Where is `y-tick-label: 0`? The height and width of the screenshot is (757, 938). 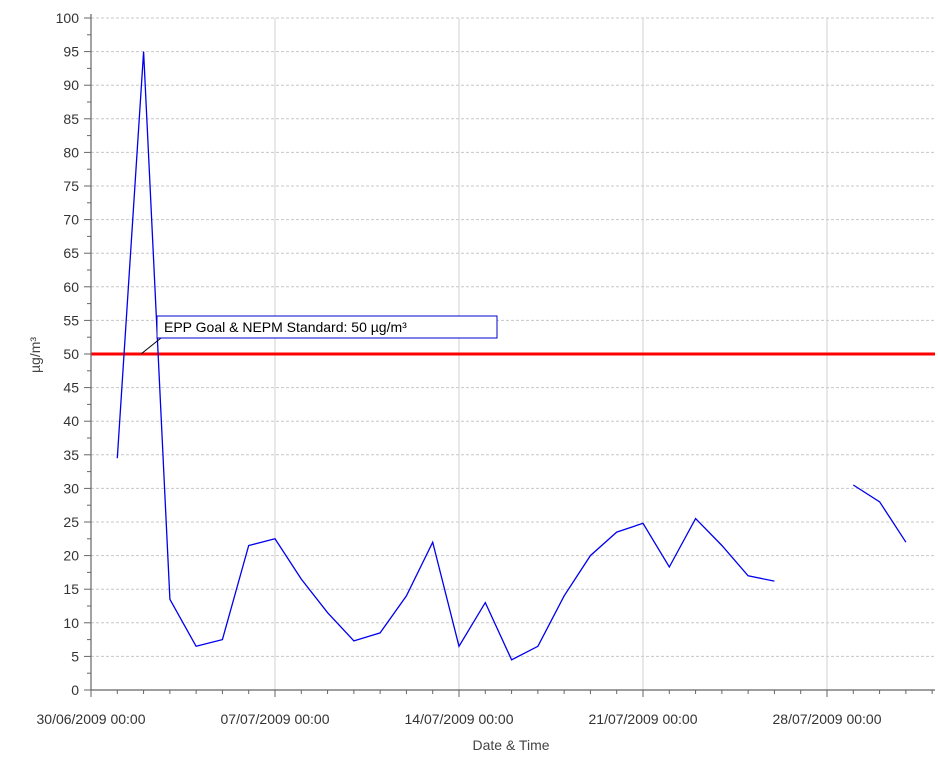
y-tick-label: 0 is located at coordinates (75, 690).